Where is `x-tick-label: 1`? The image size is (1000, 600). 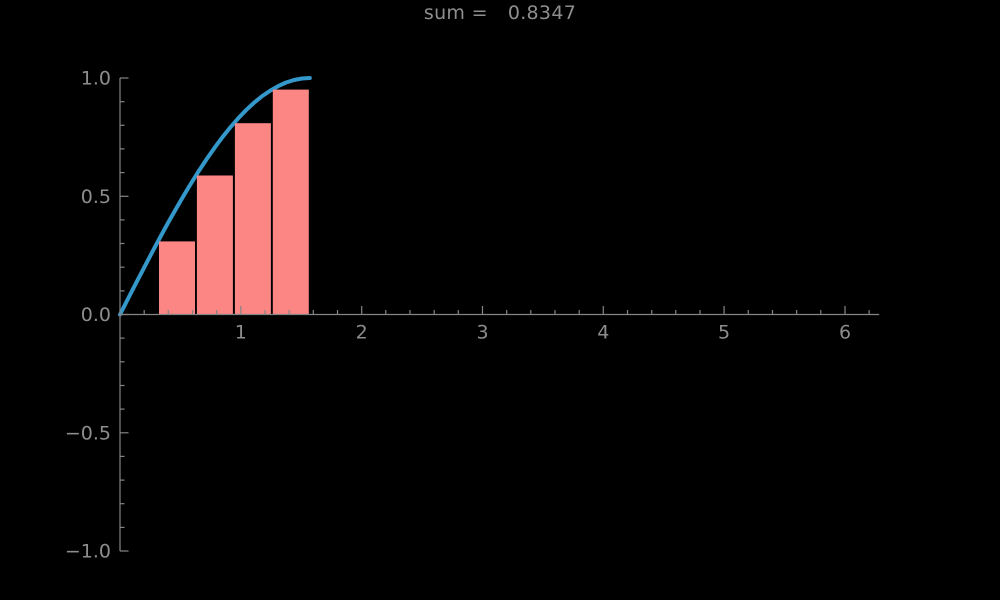 x-tick-label: 1 is located at coordinates (241, 333).